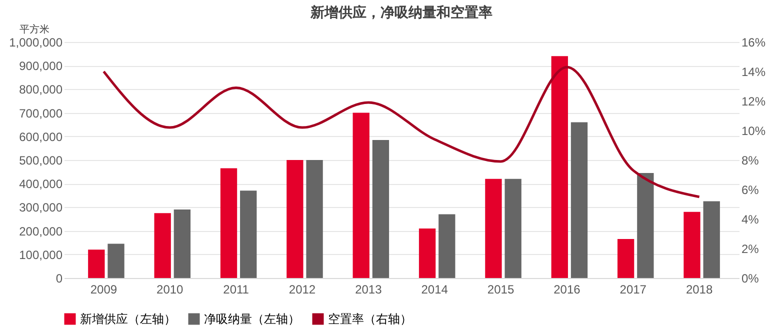  I want to click on y-tick-label: 600,000, so click(41, 137).